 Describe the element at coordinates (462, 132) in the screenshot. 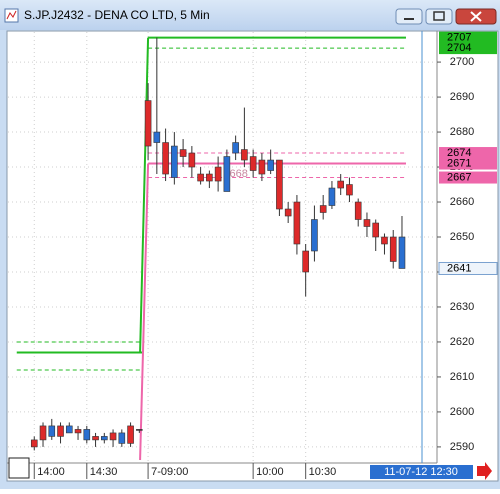

I see `y-tick-label: 2680` at that location.